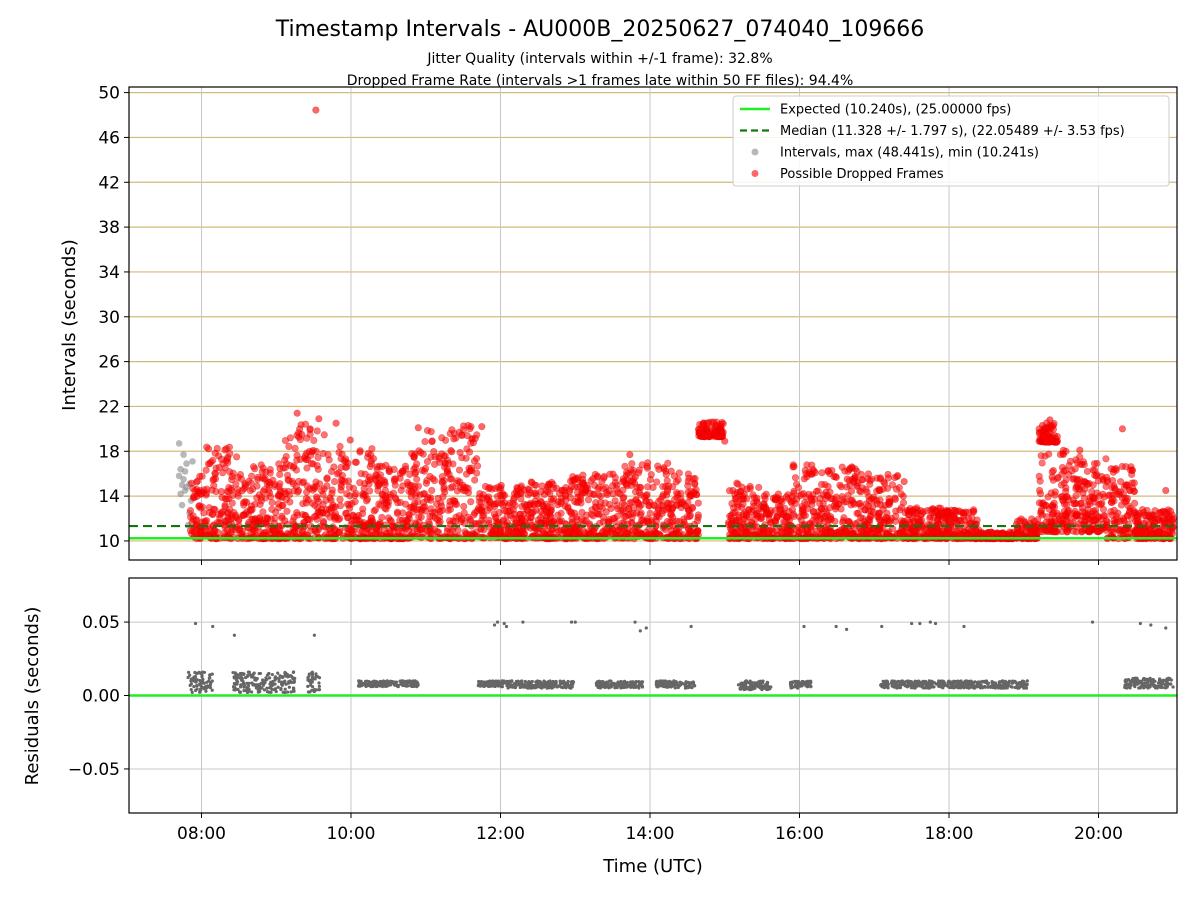  What do you see at coordinates (109, 138) in the screenshot?
I see `y-tick-label: 46` at bounding box center [109, 138].